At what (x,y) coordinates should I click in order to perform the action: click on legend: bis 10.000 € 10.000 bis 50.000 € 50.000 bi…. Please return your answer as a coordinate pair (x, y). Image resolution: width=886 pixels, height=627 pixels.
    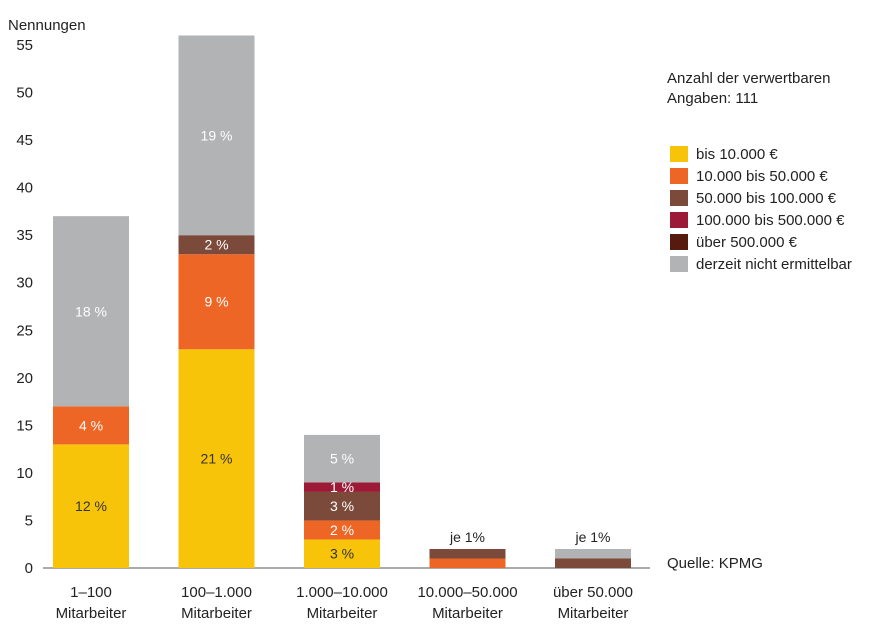
    Looking at the image, I should click on (761, 209).